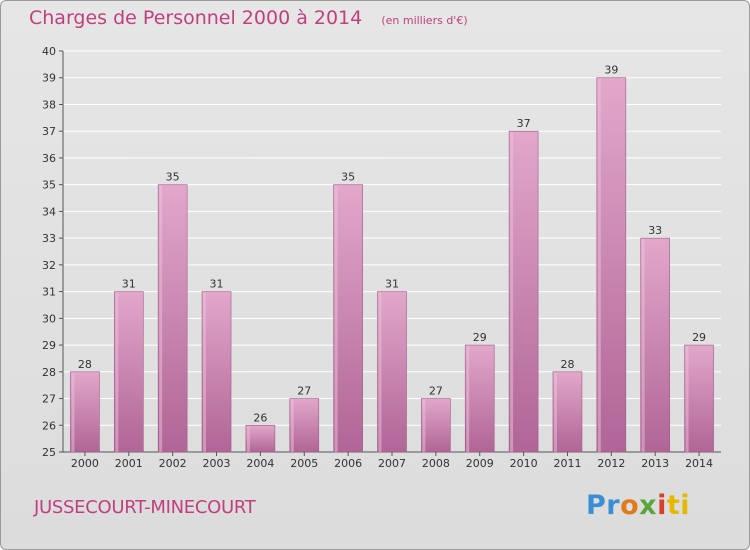 The image size is (750, 550). What do you see at coordinates (655, 230) in the screenshot?
I see `data-label: 33` at bounding box center [655, 230].